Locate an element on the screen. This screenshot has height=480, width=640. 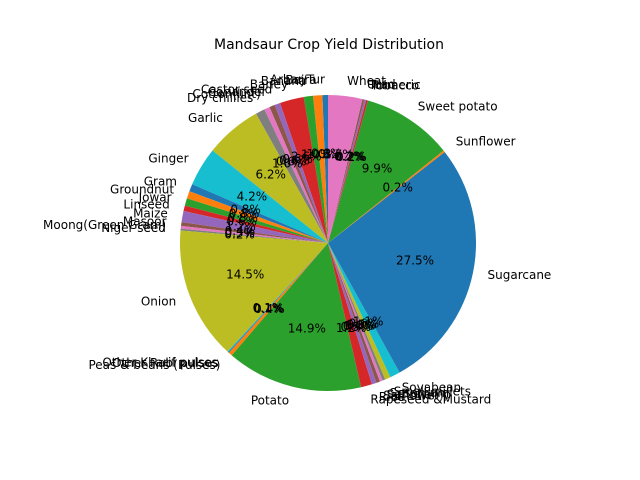
slice-percent-rapeseed-mustard: 1.2% is located at coordinates (351, 328).